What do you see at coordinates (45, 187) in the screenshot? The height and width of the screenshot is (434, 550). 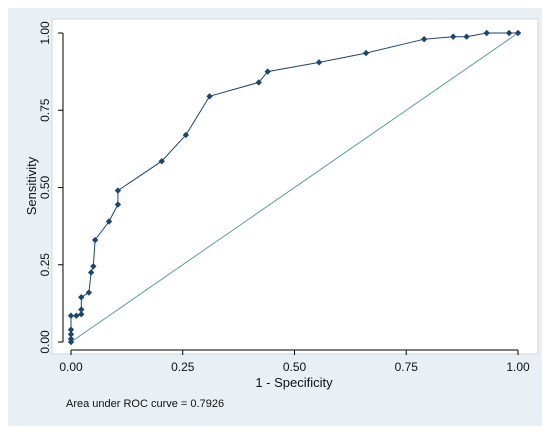 I see `y-tick-label: 0.50` at bounding box center [45, 187].